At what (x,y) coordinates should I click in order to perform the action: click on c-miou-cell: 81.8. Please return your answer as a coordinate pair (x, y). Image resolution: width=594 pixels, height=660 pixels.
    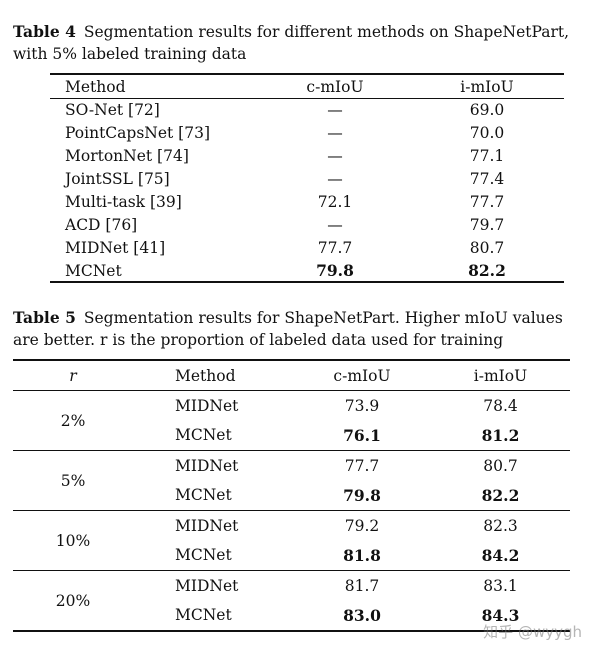
    Looking at the image, I should click on (362, 555).